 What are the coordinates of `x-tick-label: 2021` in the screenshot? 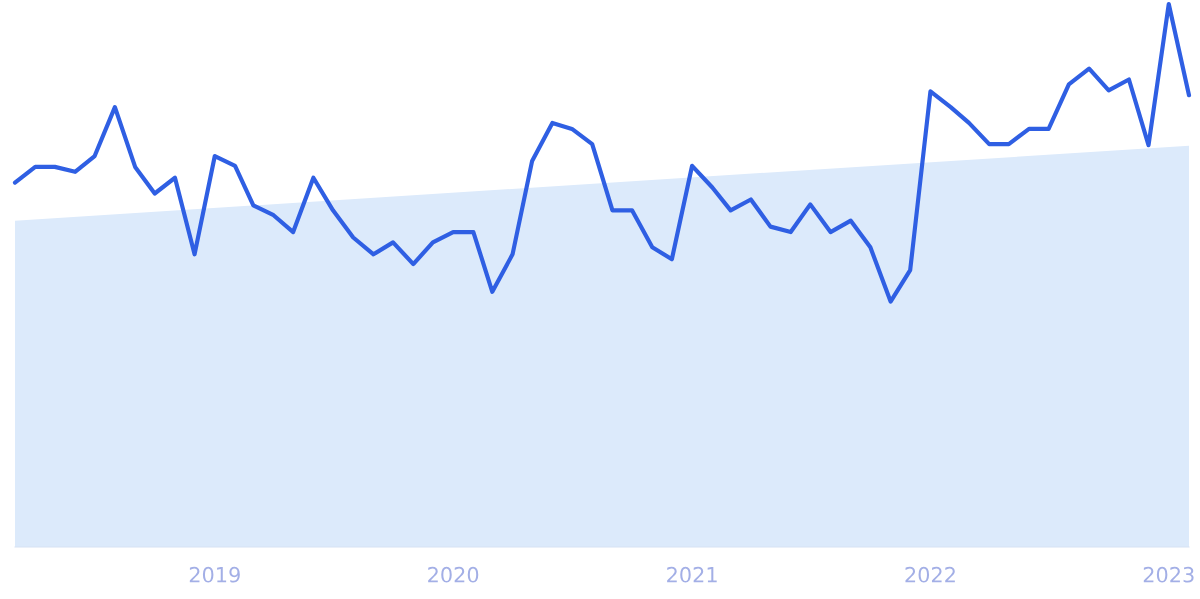 It's located at (692, 574).